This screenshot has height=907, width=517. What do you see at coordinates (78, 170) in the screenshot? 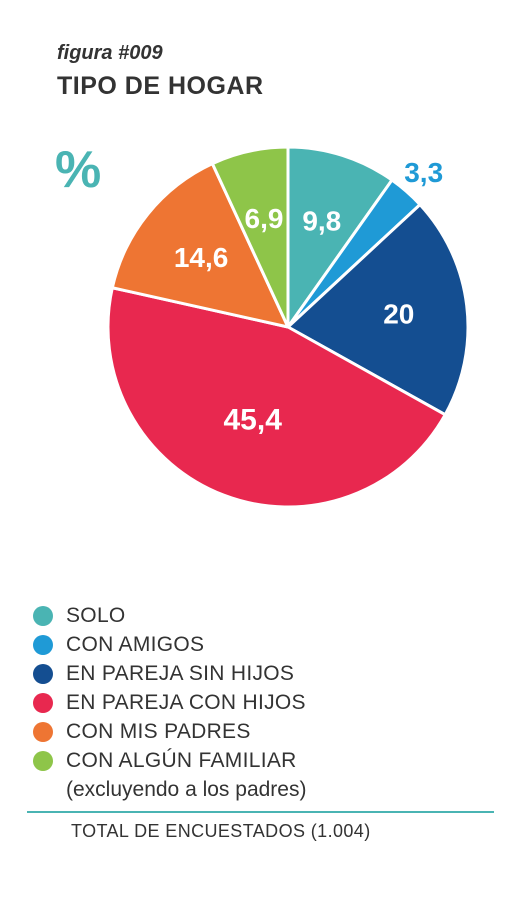
I see `unit-symbol: %` at bounding box center [78, 170].